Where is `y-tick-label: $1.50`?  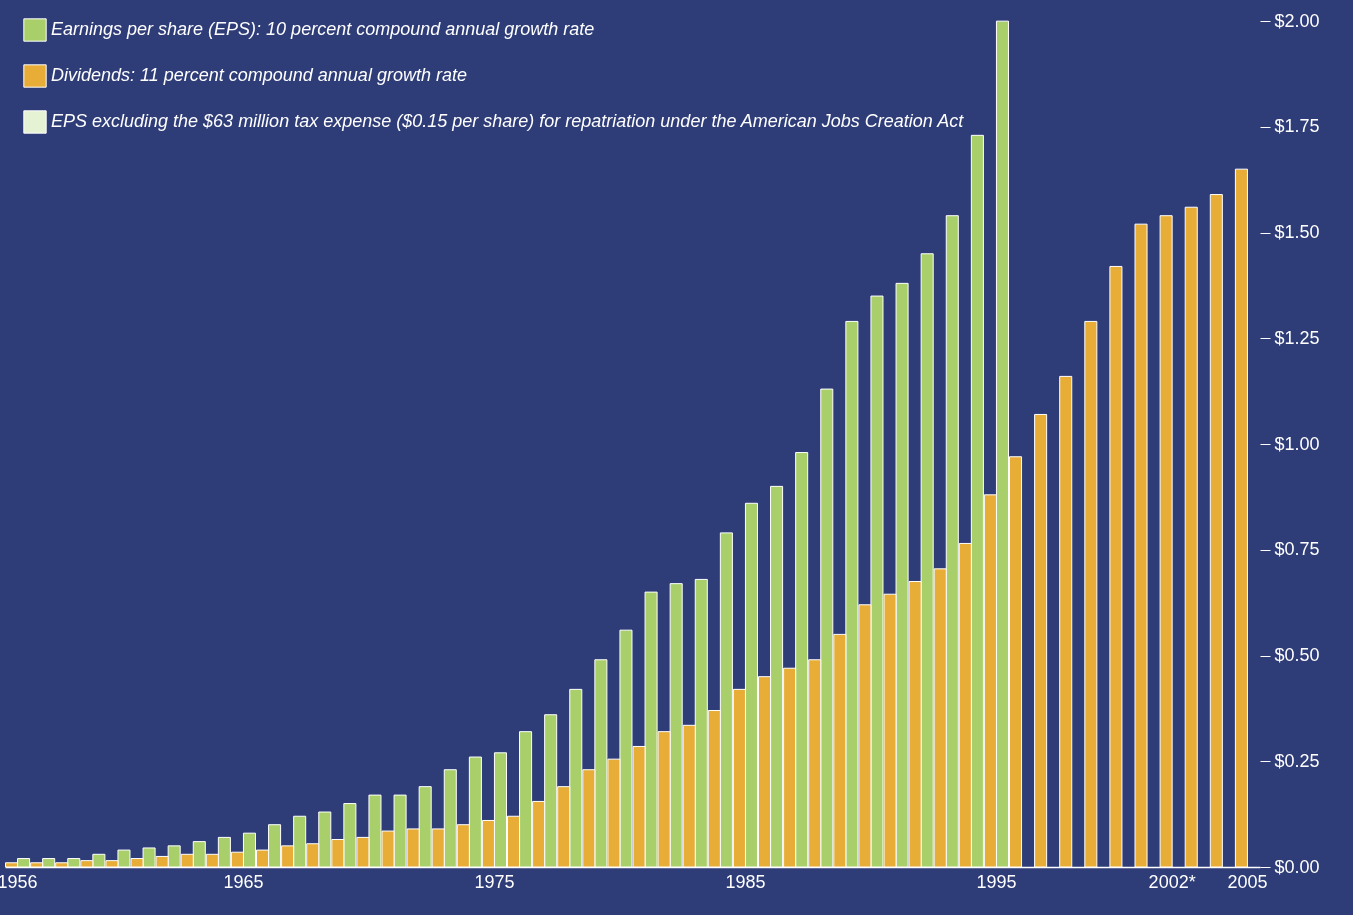 y-tick-label: $1.50 is located at coordinates (1297, 232).